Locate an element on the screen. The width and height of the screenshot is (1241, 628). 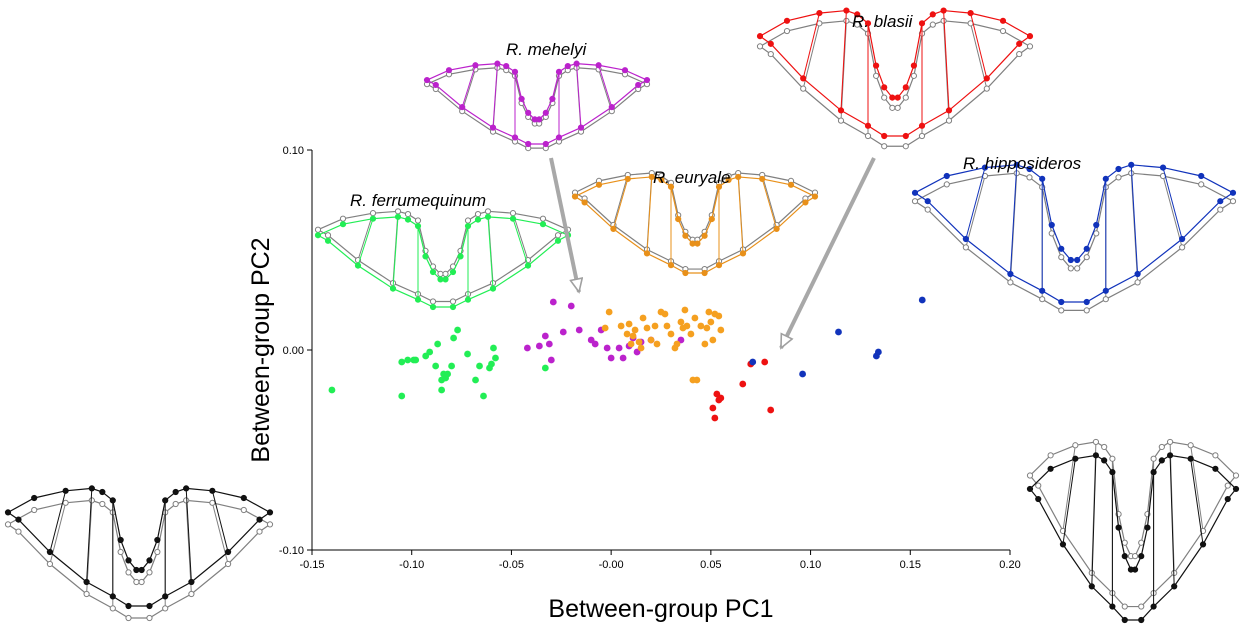
x-tick-label: 0.05 is located at coordinates (710, 565).